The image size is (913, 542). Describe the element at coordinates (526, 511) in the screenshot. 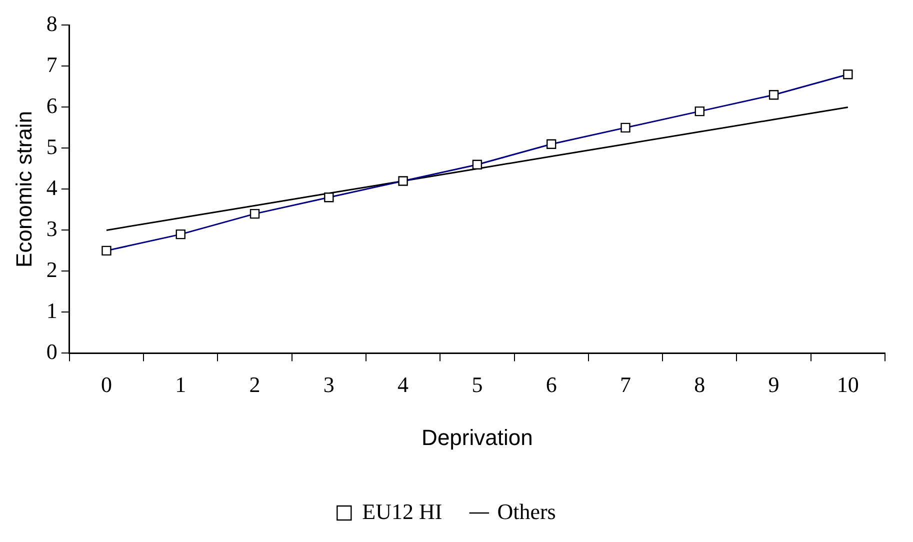

I see `legend-label: Others` at that location.